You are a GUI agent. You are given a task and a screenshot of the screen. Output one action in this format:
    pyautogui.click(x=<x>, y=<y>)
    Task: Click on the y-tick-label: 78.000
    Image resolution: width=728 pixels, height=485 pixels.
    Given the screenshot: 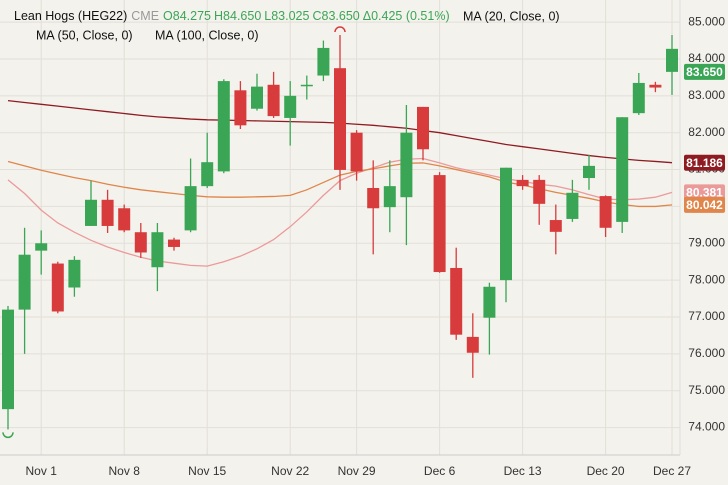 What is the action you would take?
    pyautogui.click(x=706, y=279)
    